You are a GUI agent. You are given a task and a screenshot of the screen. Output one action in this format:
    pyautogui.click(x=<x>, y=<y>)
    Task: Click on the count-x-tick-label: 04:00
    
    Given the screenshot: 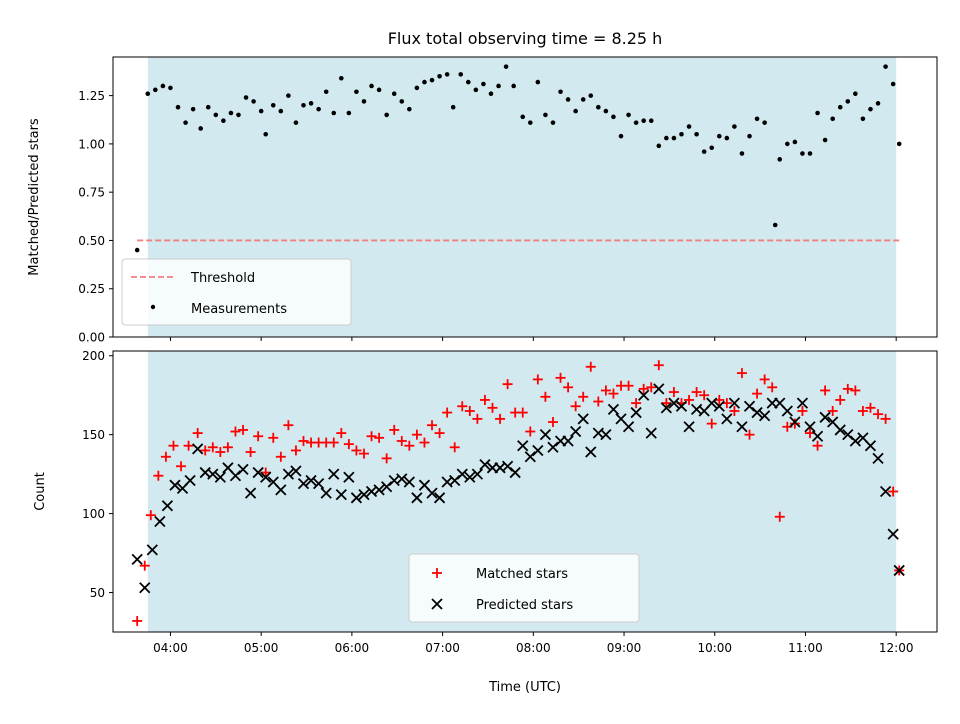 What is the action you would take?
    pyautogui.click(x=170, y=648)
    